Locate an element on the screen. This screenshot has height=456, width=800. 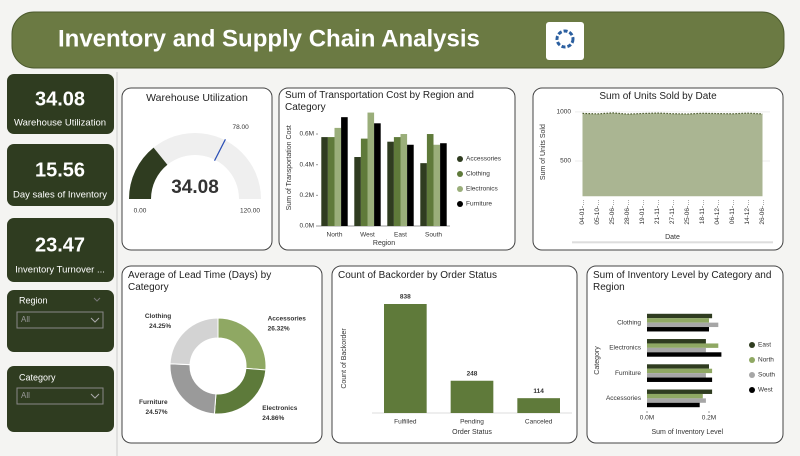
value-label: 248 is located at coordinates (472, 373).